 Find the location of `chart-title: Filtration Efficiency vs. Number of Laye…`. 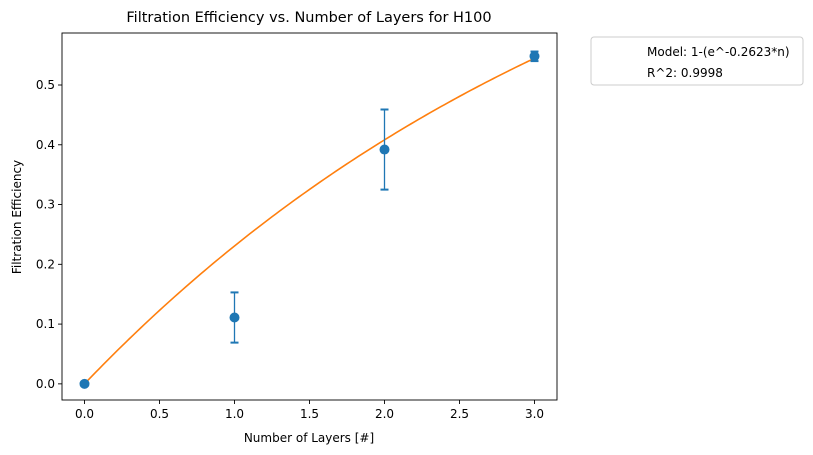

chart-title: Filtration Efficiency vs. Number of Laye… is located at coordinates (308, 18).